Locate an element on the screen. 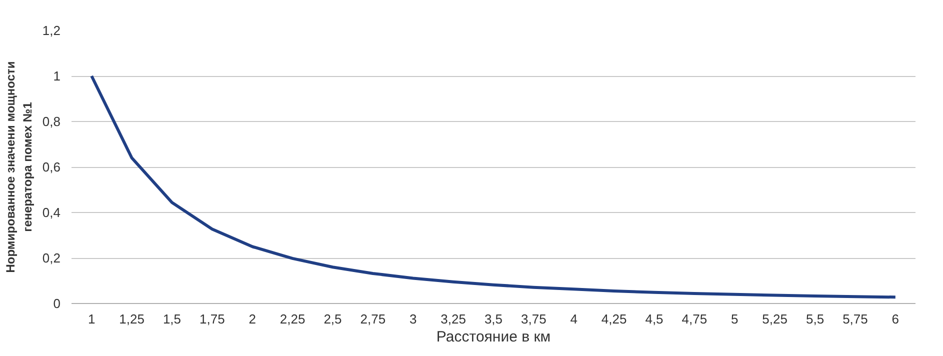 The width and height of the screenshot is (943, 356). x-tick-label: 5,5 is located at coordinates (815, 319).